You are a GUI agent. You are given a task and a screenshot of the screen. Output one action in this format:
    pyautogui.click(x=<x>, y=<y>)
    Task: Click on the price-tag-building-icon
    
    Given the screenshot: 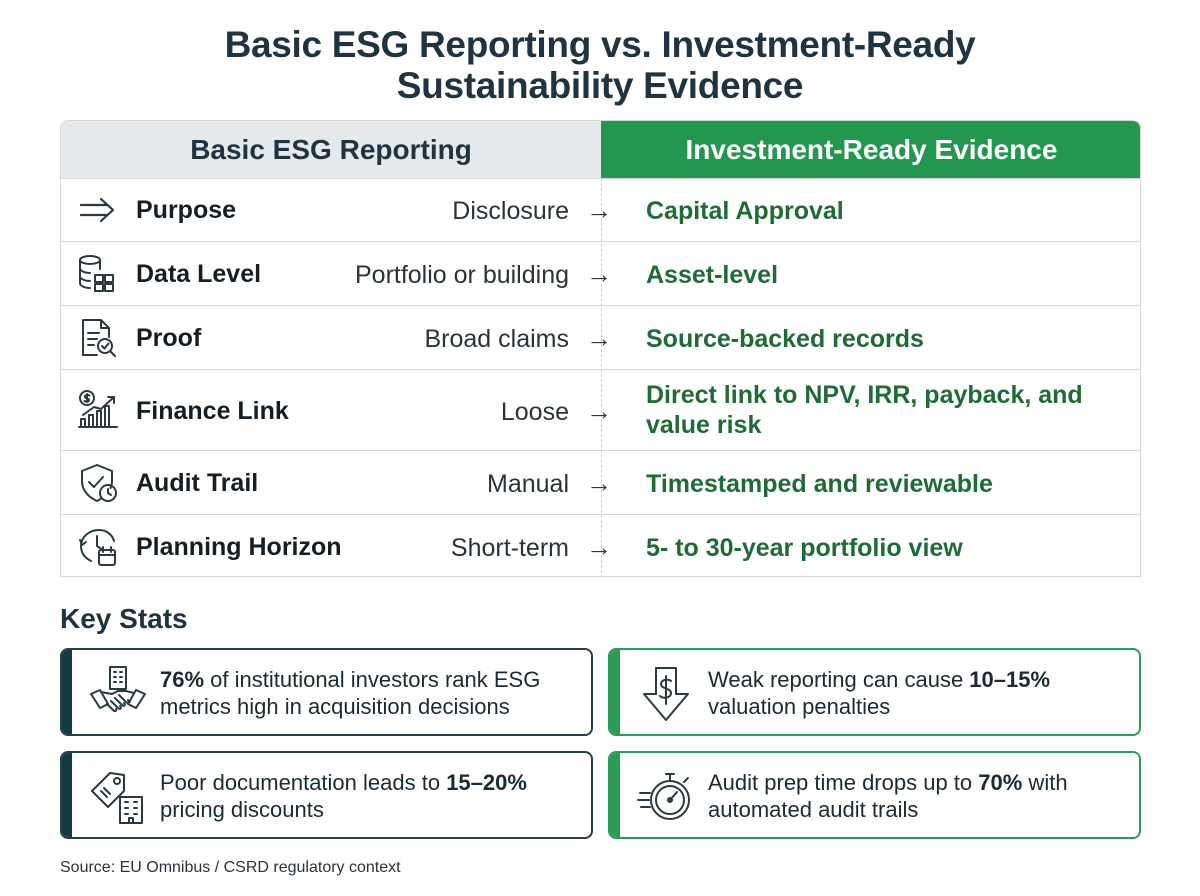 What is the action you would take?
    pyautogui.click(x=118, y=797)
    